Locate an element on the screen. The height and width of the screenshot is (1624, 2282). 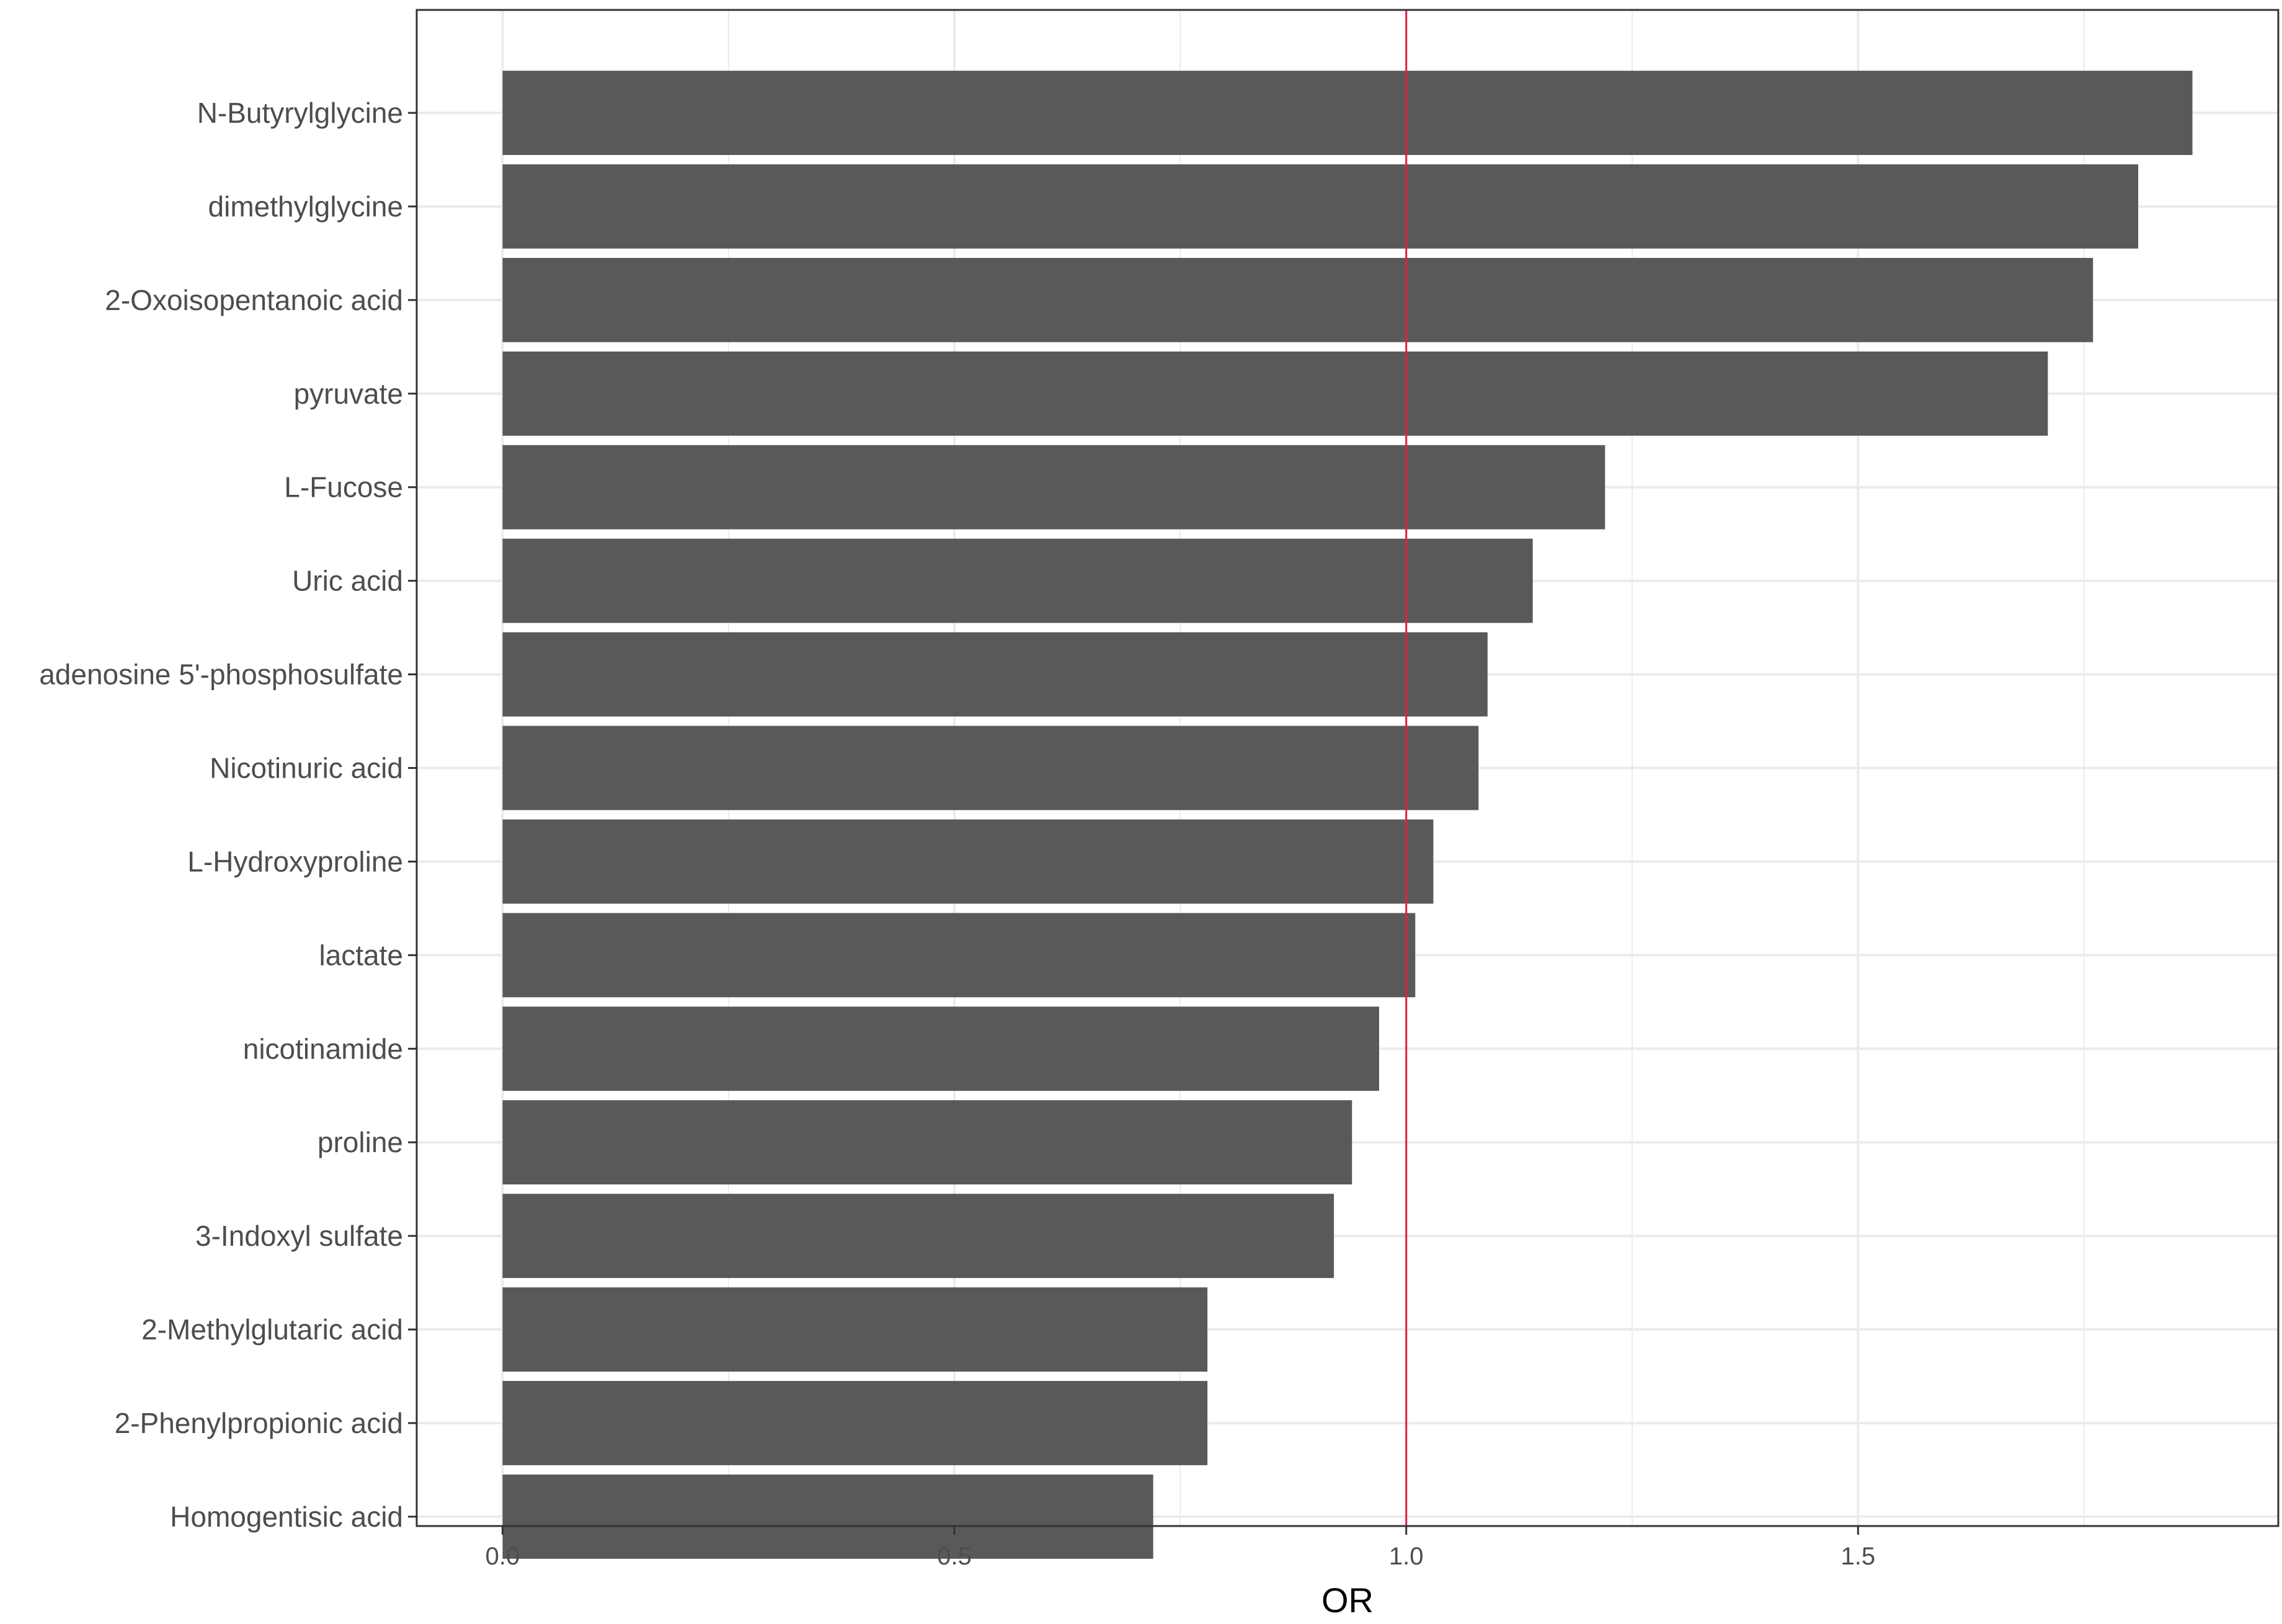
y-tick-label: 2-Methylglutaric acid is located at coordinates (272, 1329).